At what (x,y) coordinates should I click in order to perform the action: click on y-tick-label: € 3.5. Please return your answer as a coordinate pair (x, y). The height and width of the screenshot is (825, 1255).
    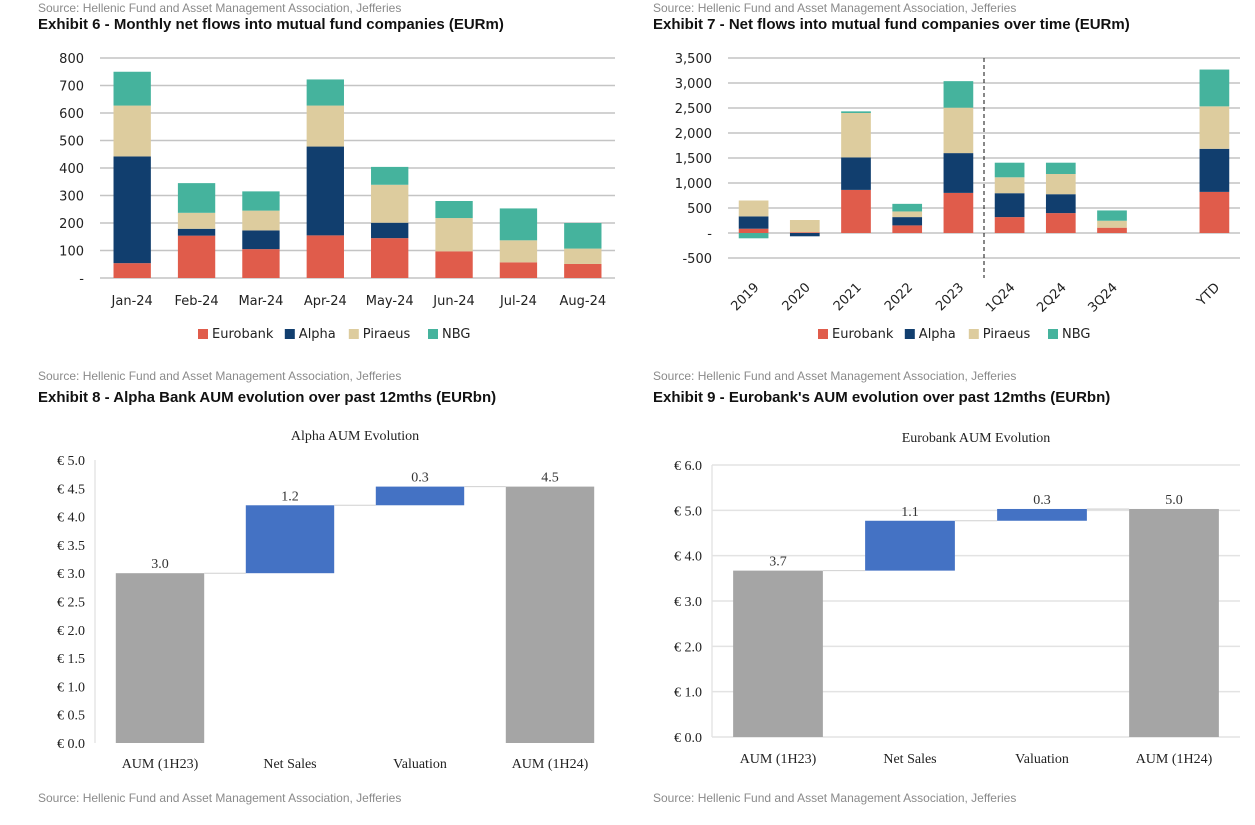
    Looking at the image, I should click on (71, 546).